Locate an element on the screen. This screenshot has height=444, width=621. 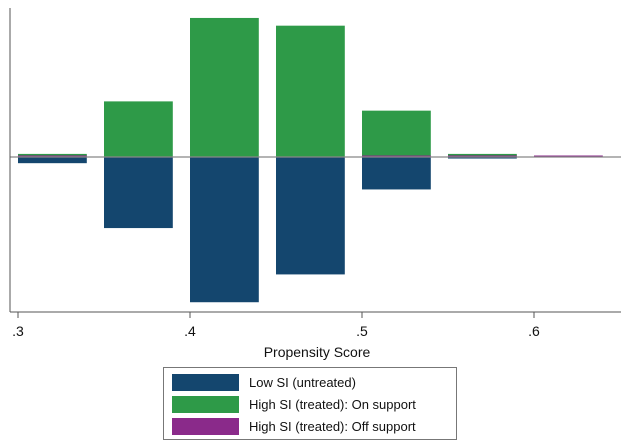
x-axis-title: Propensity Score is located at coordinates (317, 352).